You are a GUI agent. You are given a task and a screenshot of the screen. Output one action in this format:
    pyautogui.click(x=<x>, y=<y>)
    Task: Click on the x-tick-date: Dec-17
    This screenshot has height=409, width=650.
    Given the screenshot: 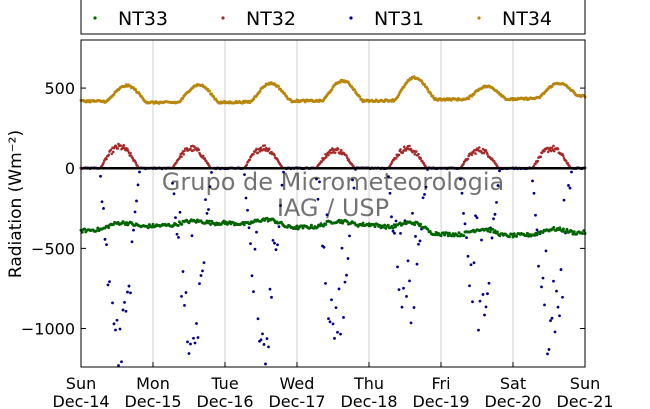 What is the action you would take?
    pyautogui.click(x=296, y=400)
    